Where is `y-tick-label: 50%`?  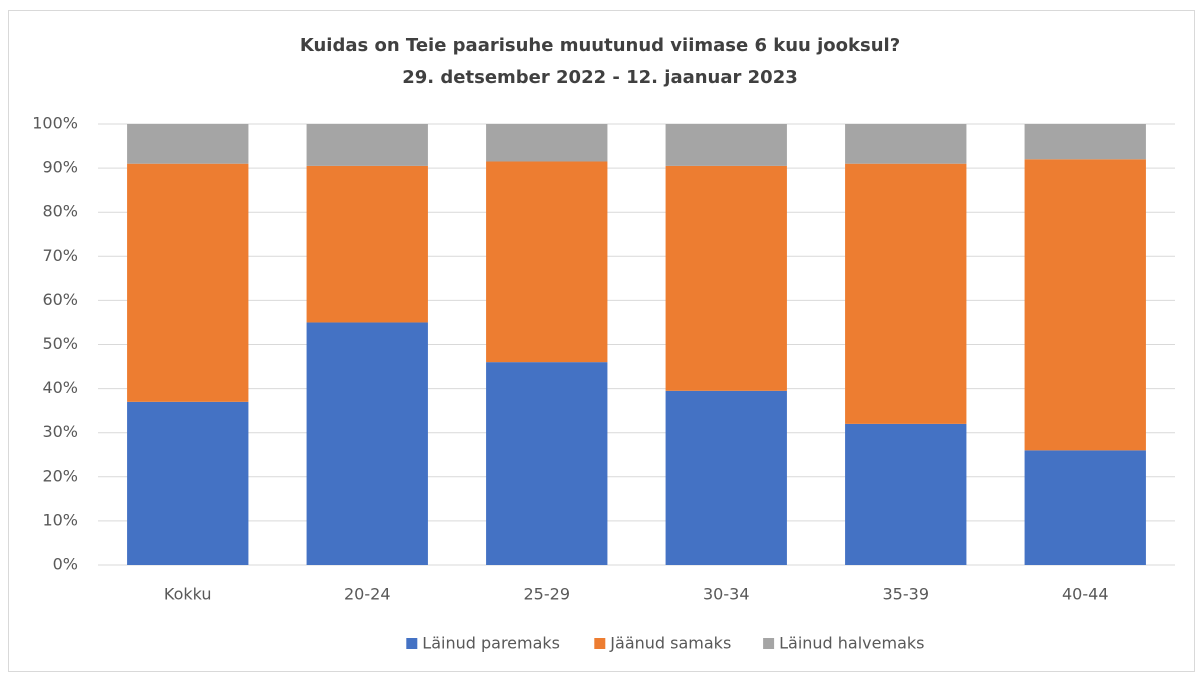
y-tick-label: 50% is located at coordinates (60, 343).